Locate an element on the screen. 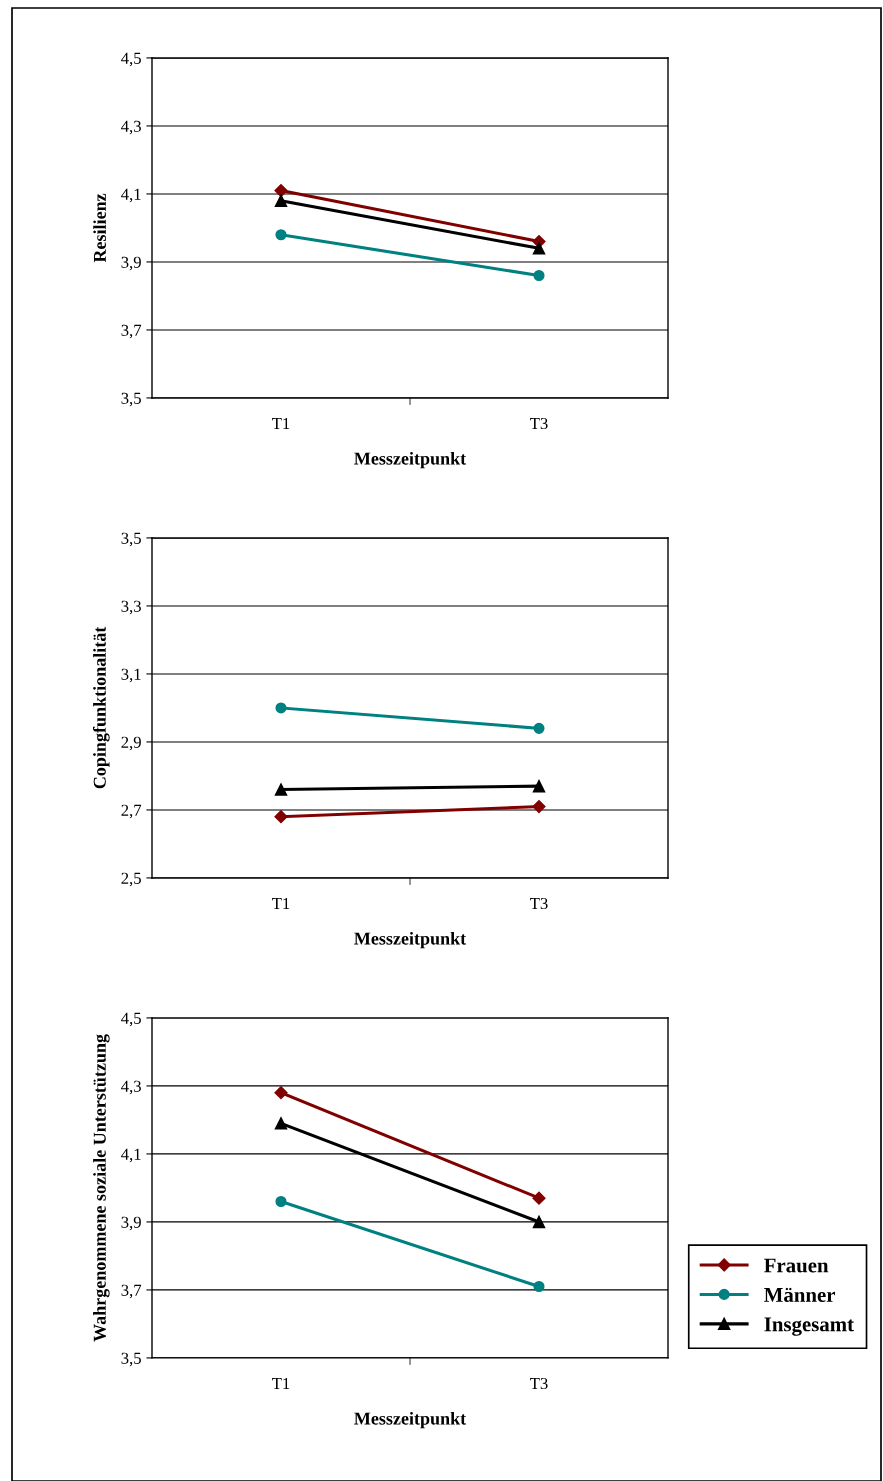 This screenshot has height=1481, width=883. y-axis-title: Copingfunktionalität is located at coordinates (101, 707).